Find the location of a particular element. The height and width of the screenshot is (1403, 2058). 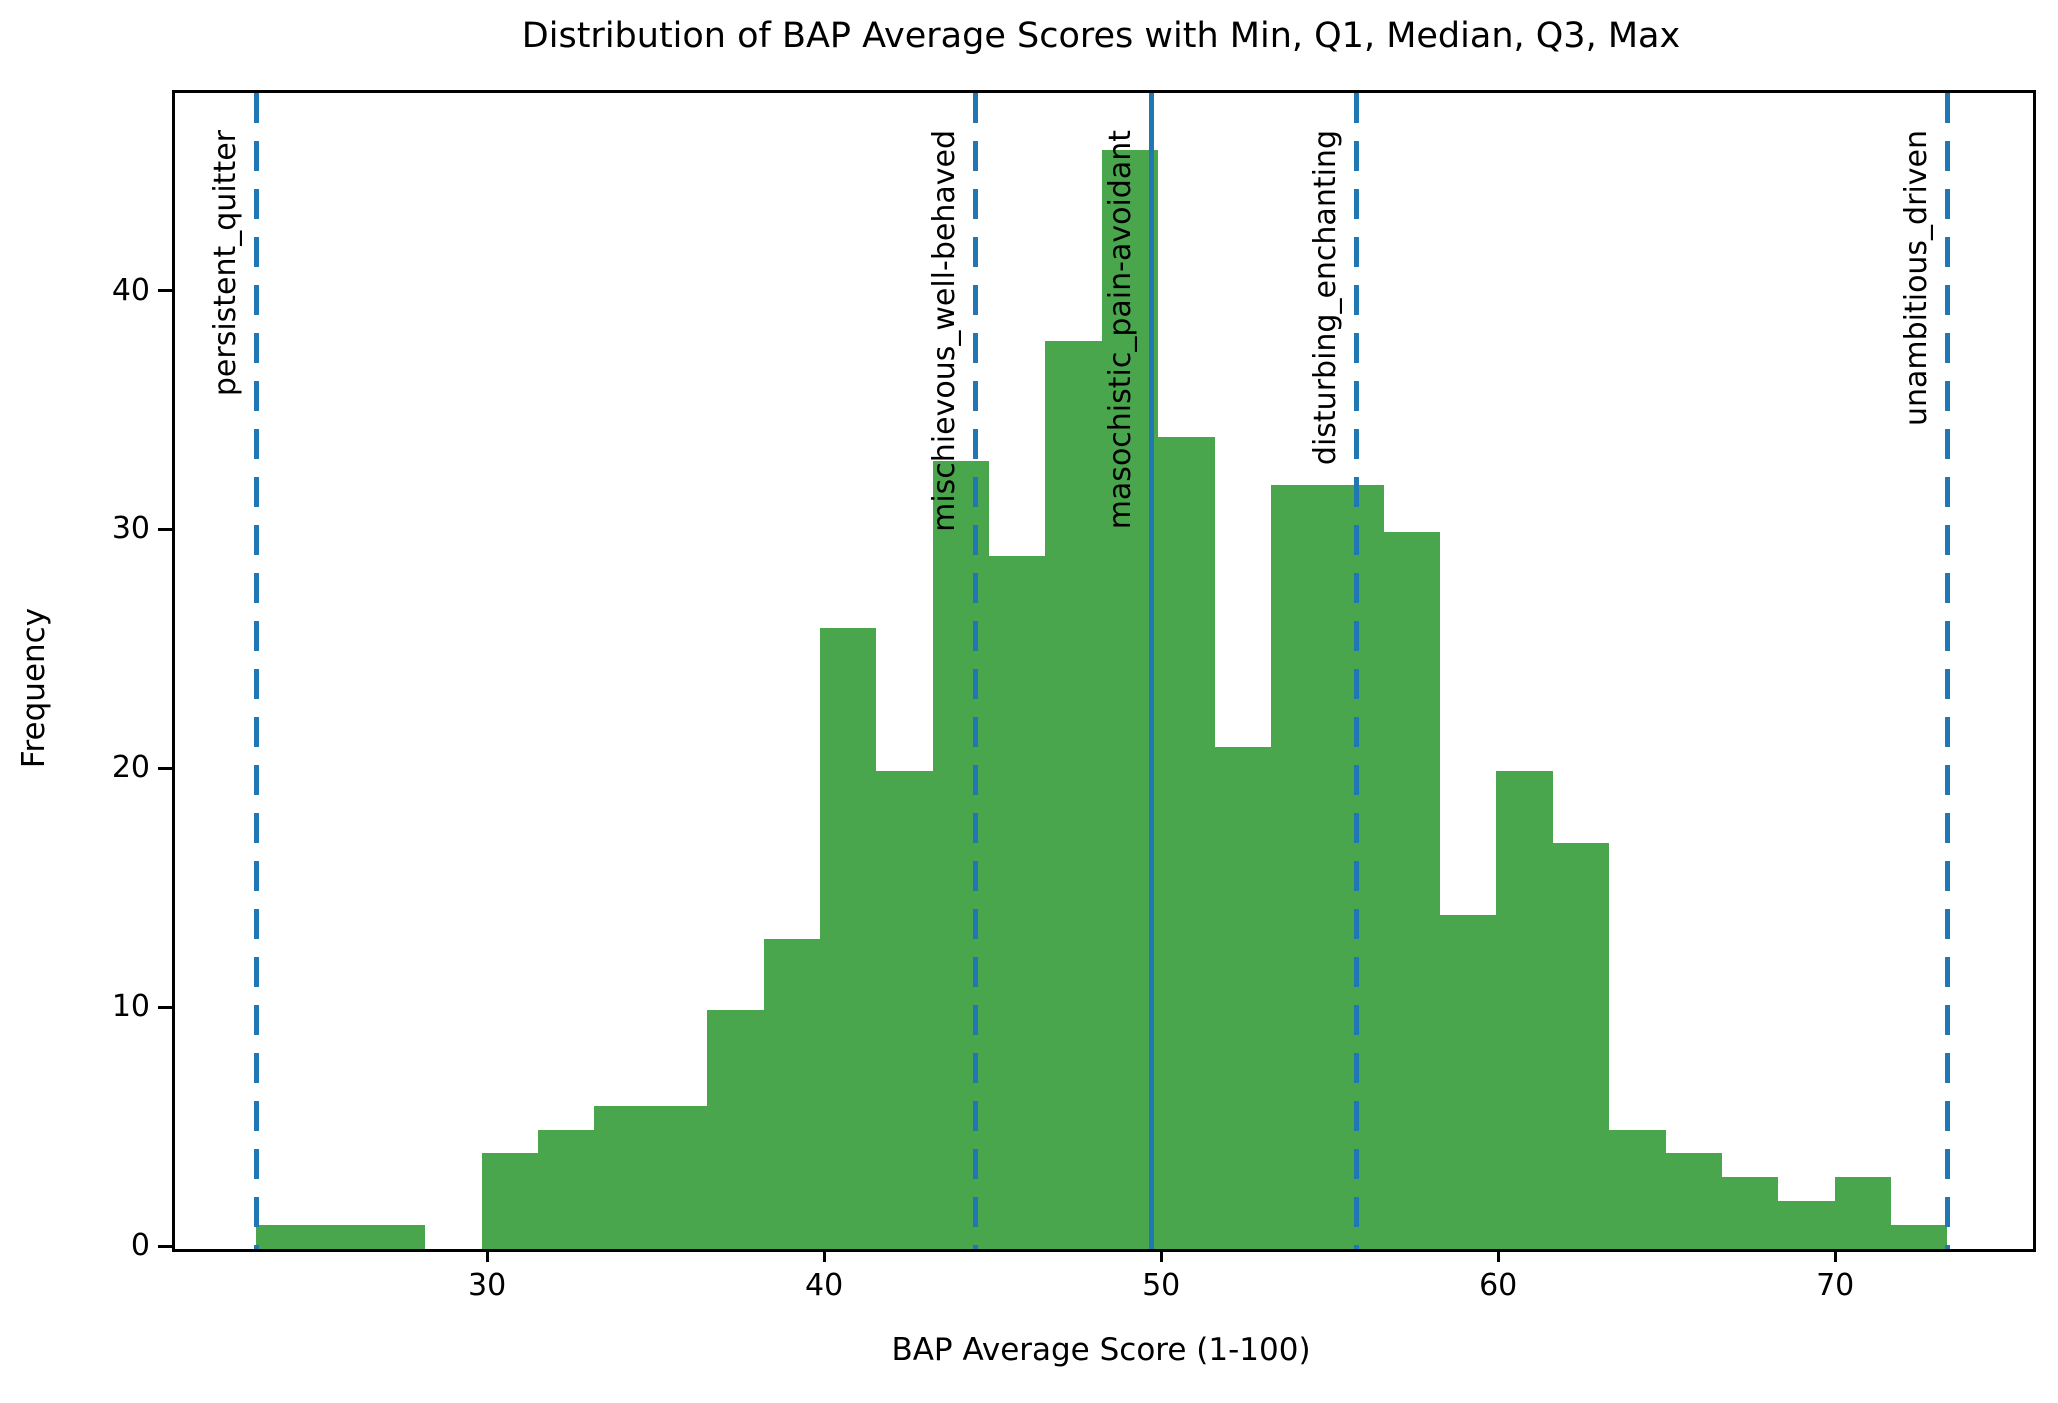

vline-label-q1: mischievous_well-behaved is located at coordinates (945, 331).